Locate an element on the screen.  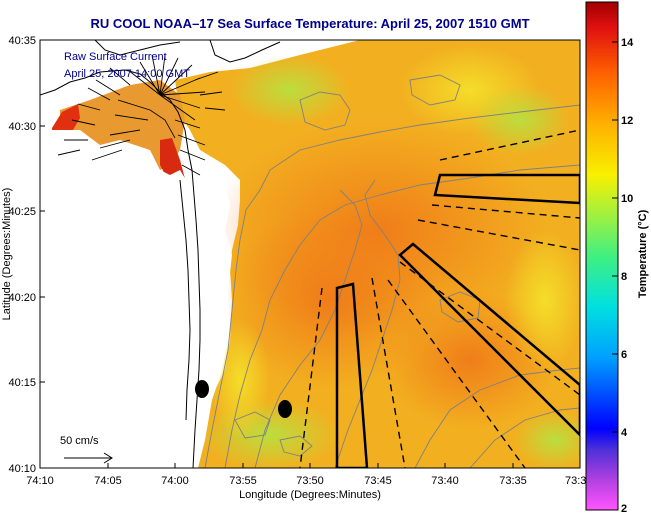
y-tick: 40:35 is located at coordinates (22, 41).